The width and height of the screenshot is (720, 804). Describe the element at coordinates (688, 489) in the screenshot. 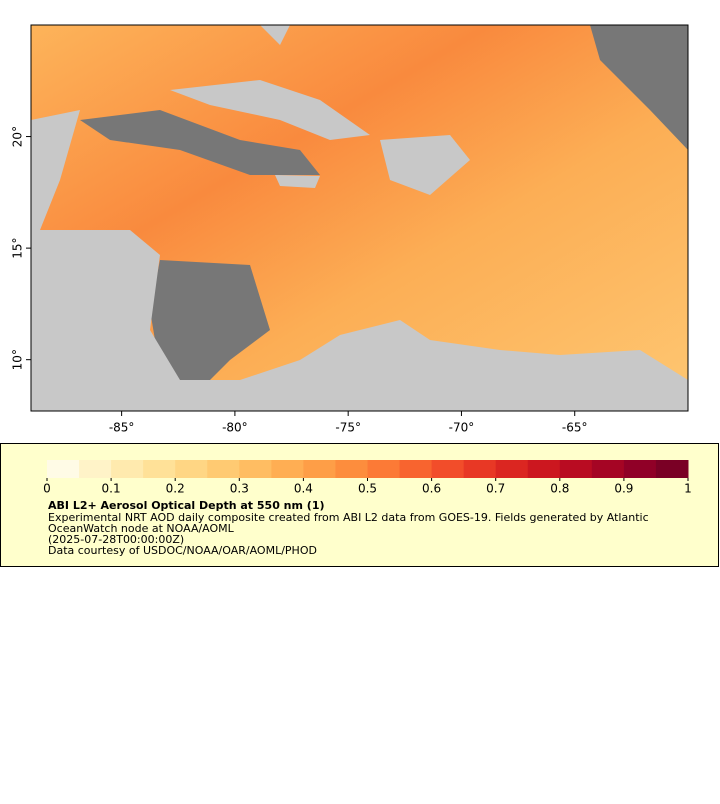

I see `colorbar-tick-label: 1` at that location.